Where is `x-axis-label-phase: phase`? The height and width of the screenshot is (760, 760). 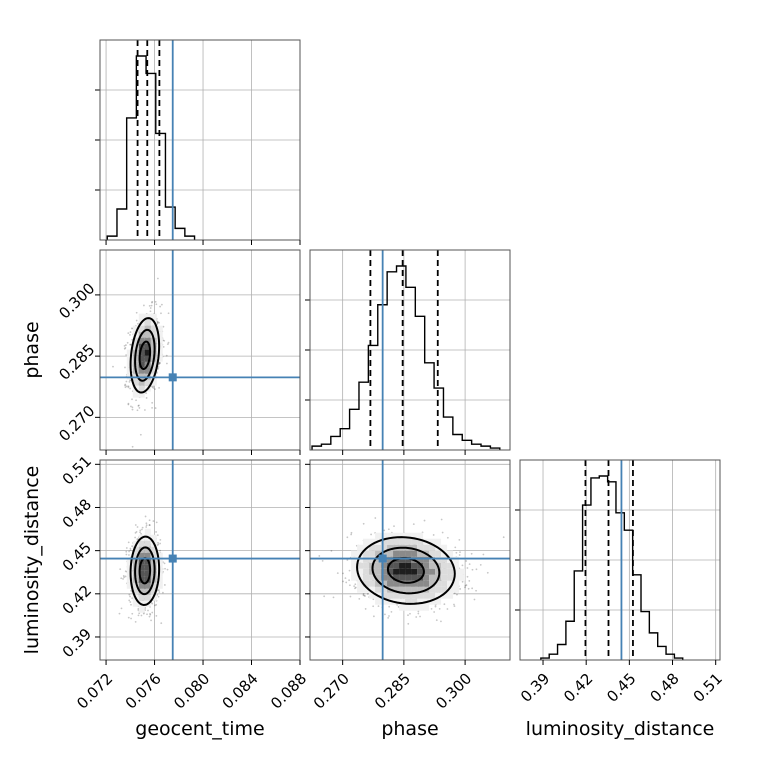
x-axis-label-phase: phase is located at coordinates (409, 729).